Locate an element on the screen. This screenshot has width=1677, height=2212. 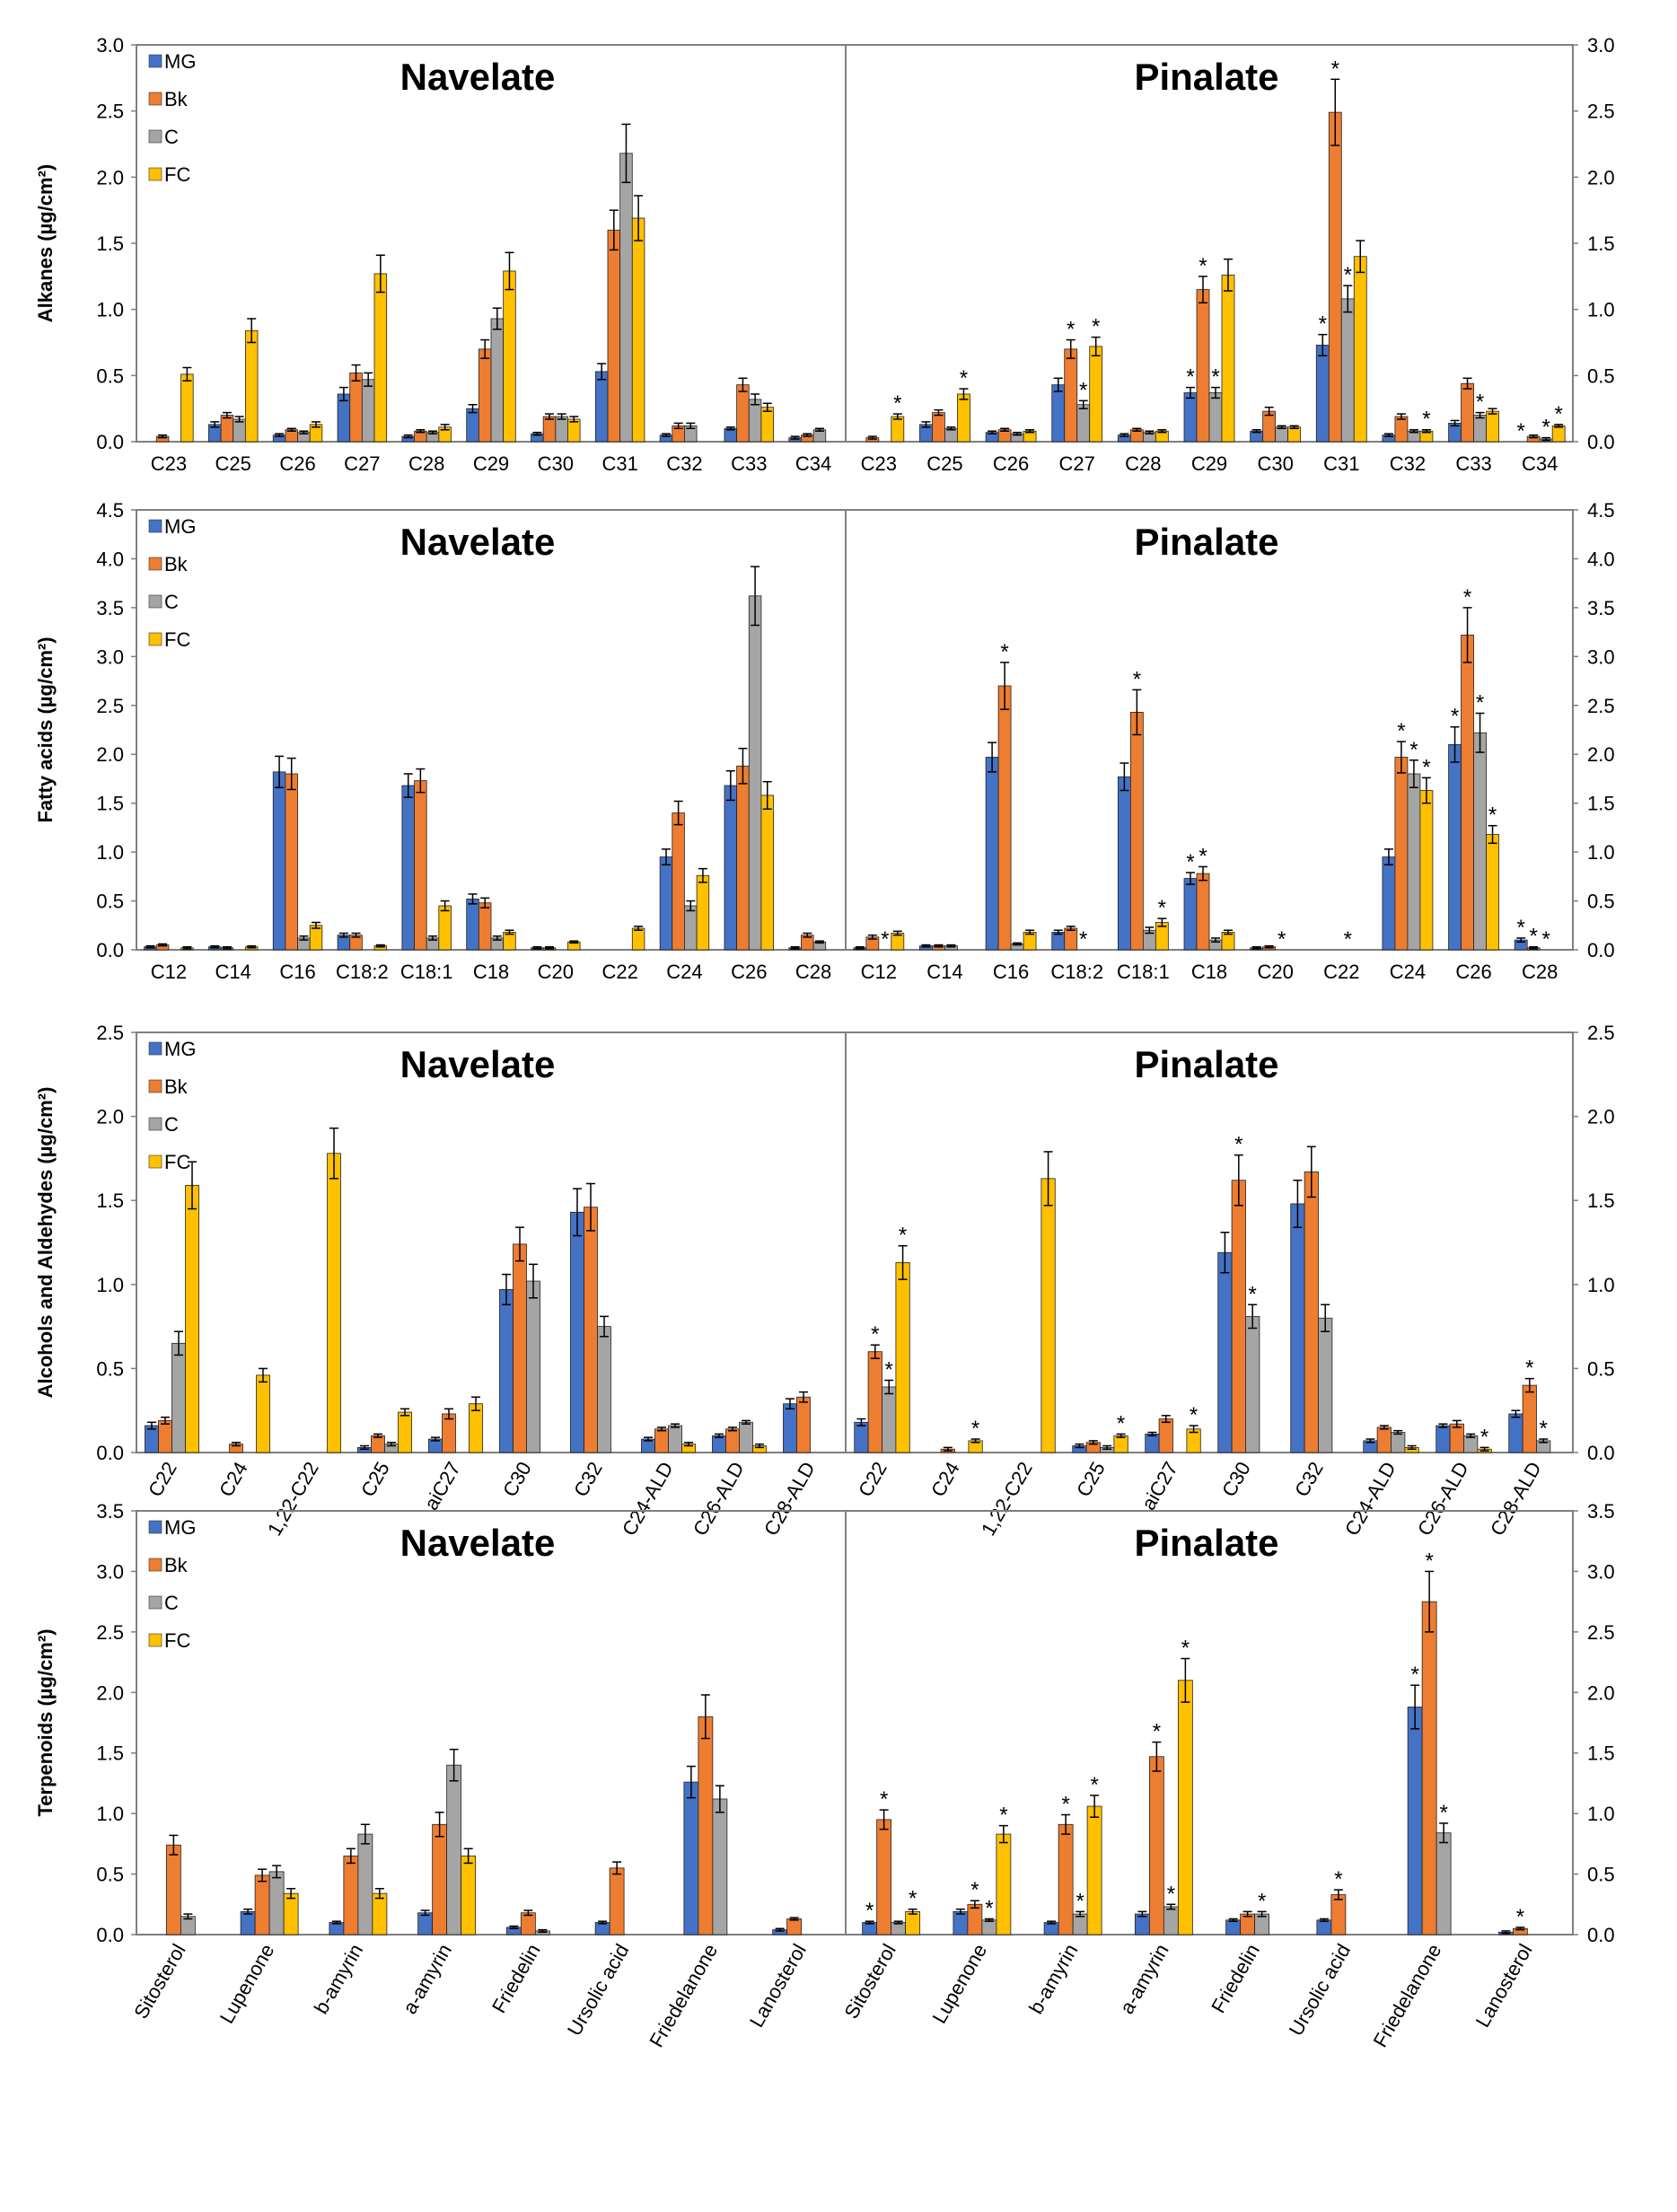
navelate-x-tick-label: C26-ALD is located at coordinates (719, 1499).